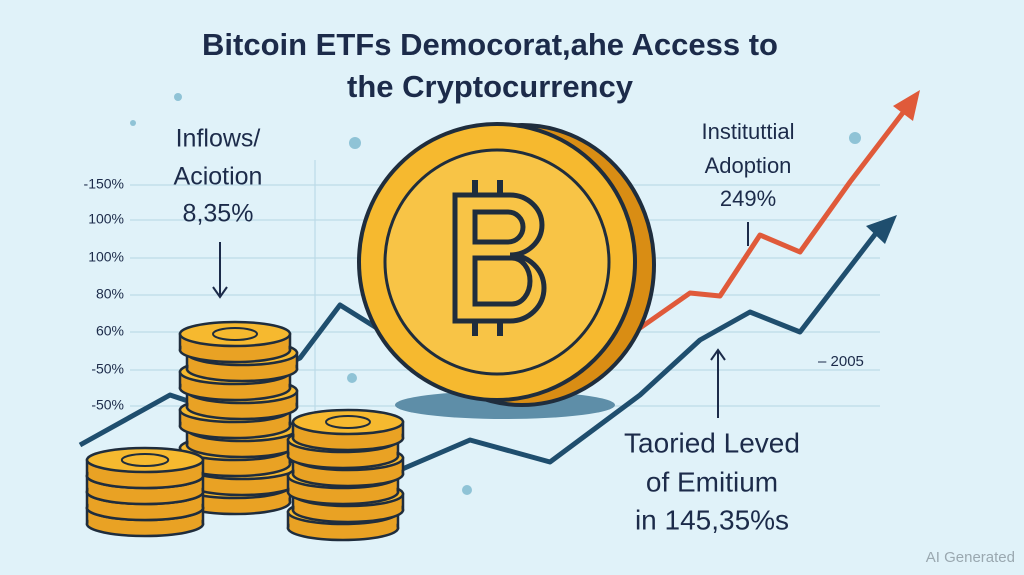  What do you see at coordinates (712, 442) in the screenshot?
I see `callout: Taoried Leved` at bounding box center [712, 442].